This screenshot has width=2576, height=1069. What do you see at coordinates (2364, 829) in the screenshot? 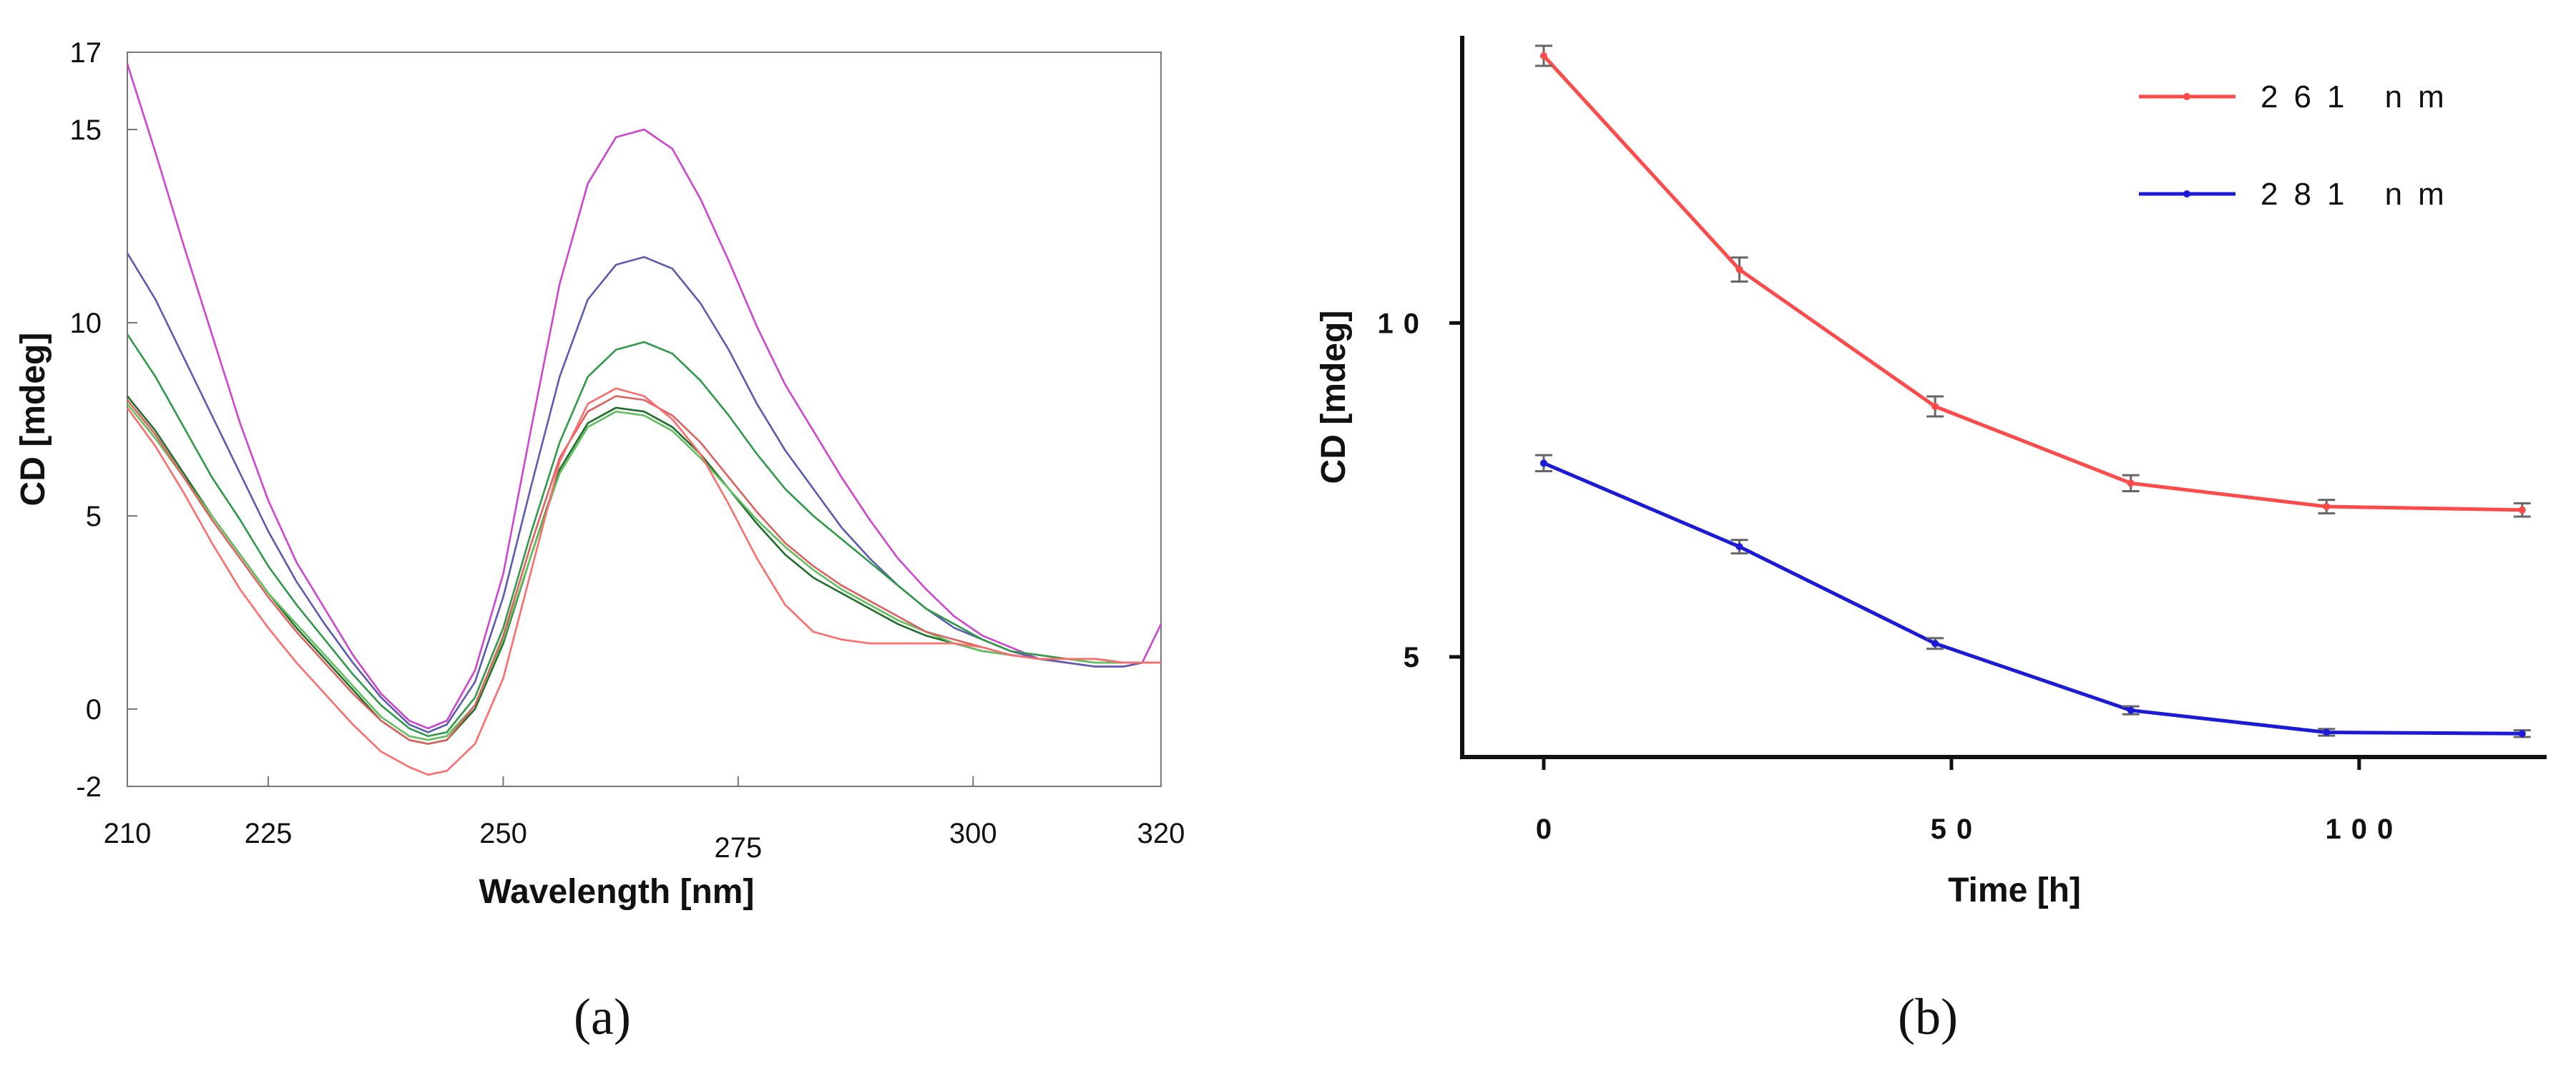
I see `panel-b-x-tick-label: 100` at bounding box center [2364, 829].